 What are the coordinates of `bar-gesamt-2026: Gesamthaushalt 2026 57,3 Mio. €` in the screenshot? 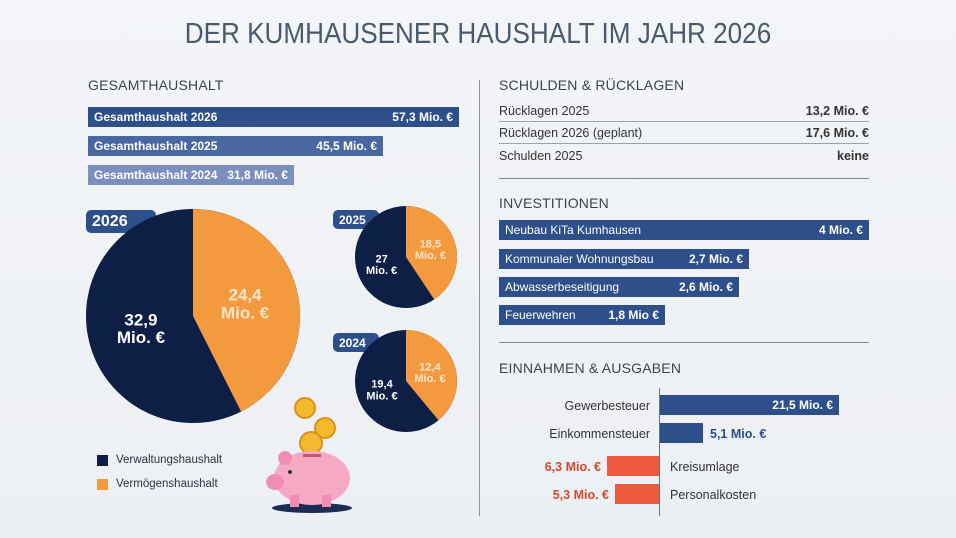 It's located at (273, 117).